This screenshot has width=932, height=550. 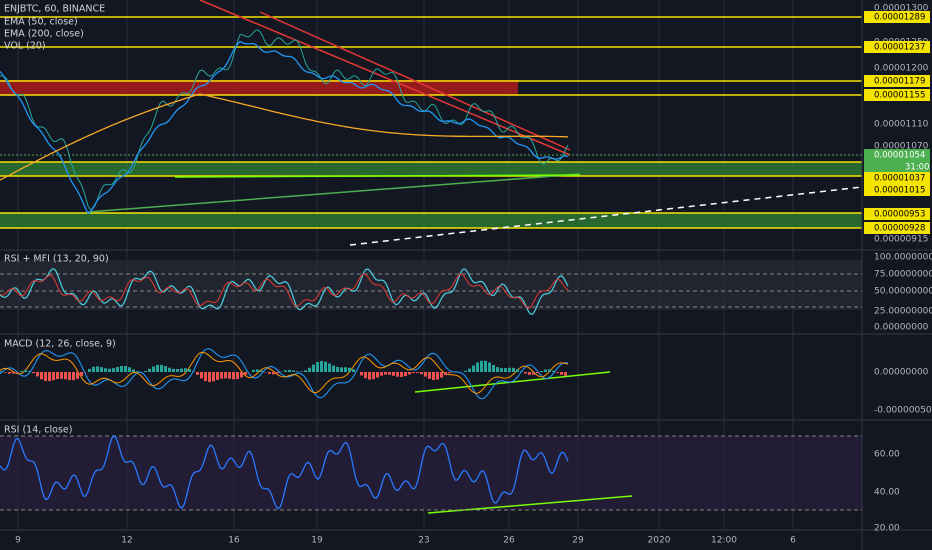 What do you see at coordinates (431, 473) in the screenshot?
I see `rsi-band` at bounding box center [431, 473].